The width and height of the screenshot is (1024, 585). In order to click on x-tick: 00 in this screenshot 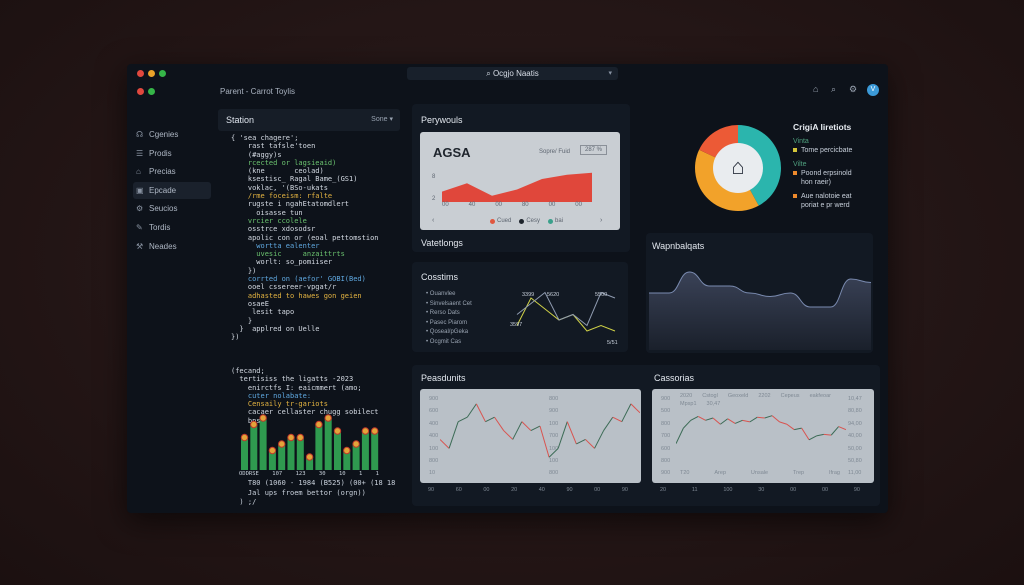, I will do `click(498, 205)`.